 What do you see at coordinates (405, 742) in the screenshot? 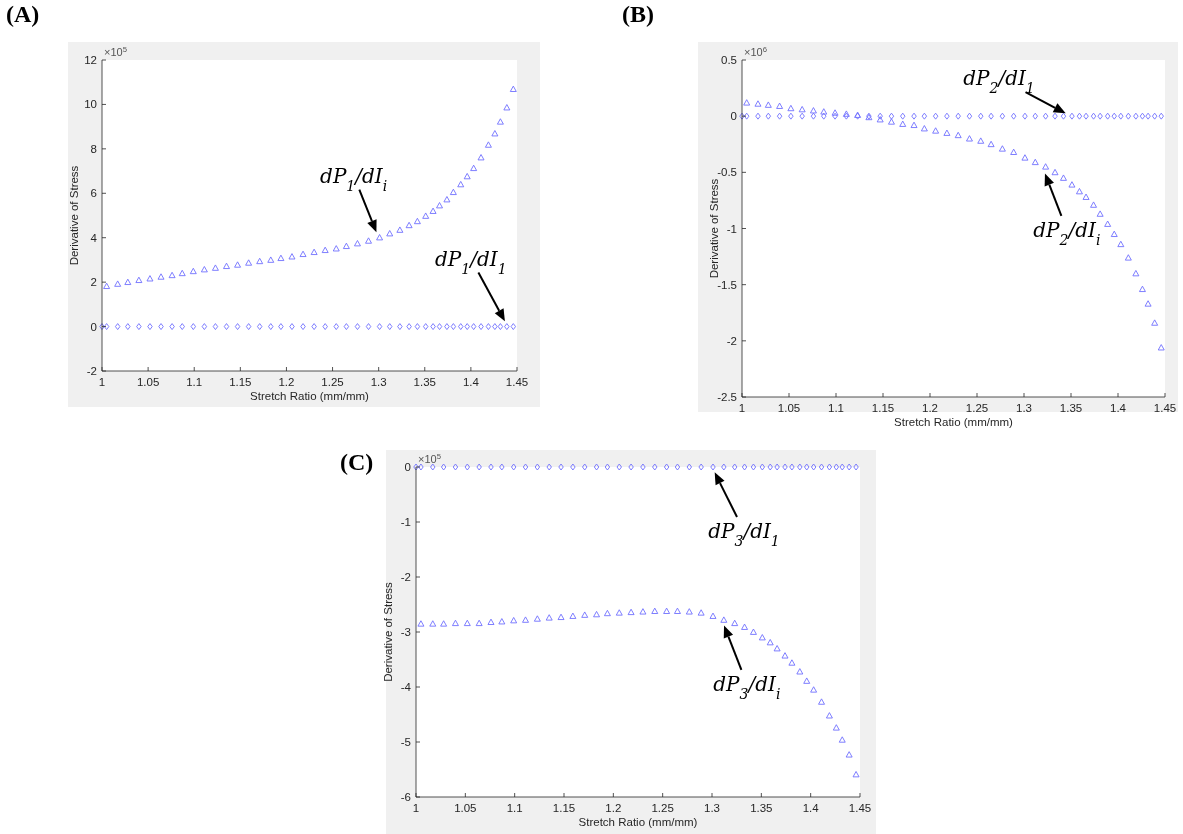
I see `y-tick-label: -5` at bounding box center [405, 742].